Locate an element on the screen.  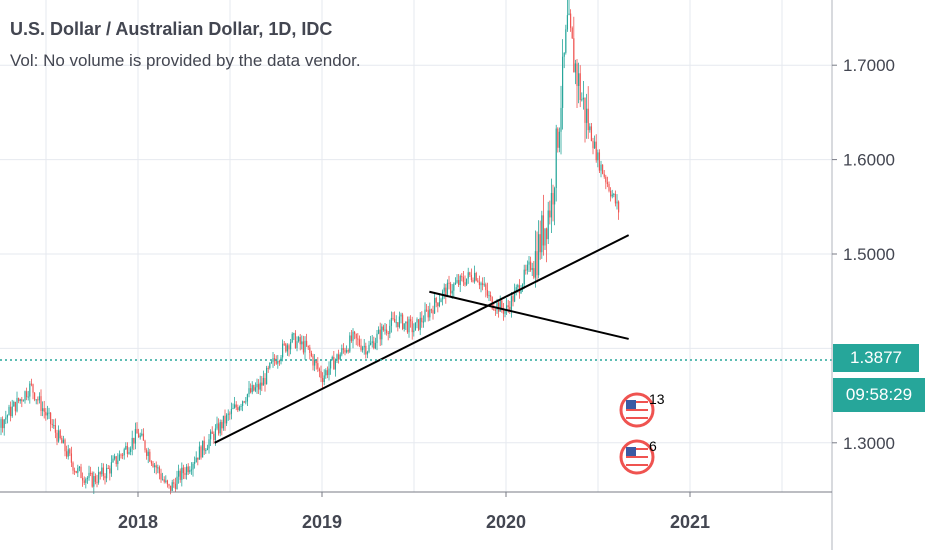
us-flag-icon: 6 is located at coordinates (638, 456).